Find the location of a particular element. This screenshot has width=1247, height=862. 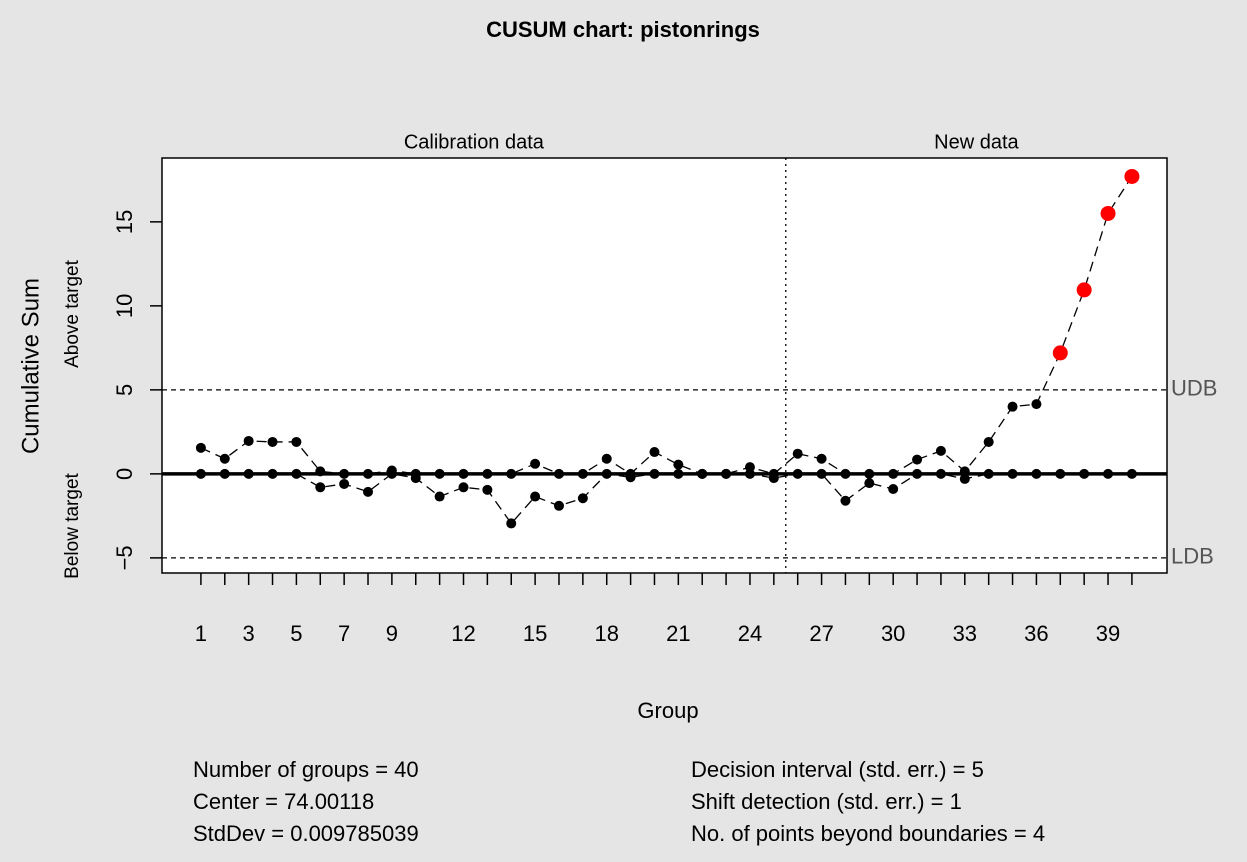

cusum-line is located at coordinates (666, 499).